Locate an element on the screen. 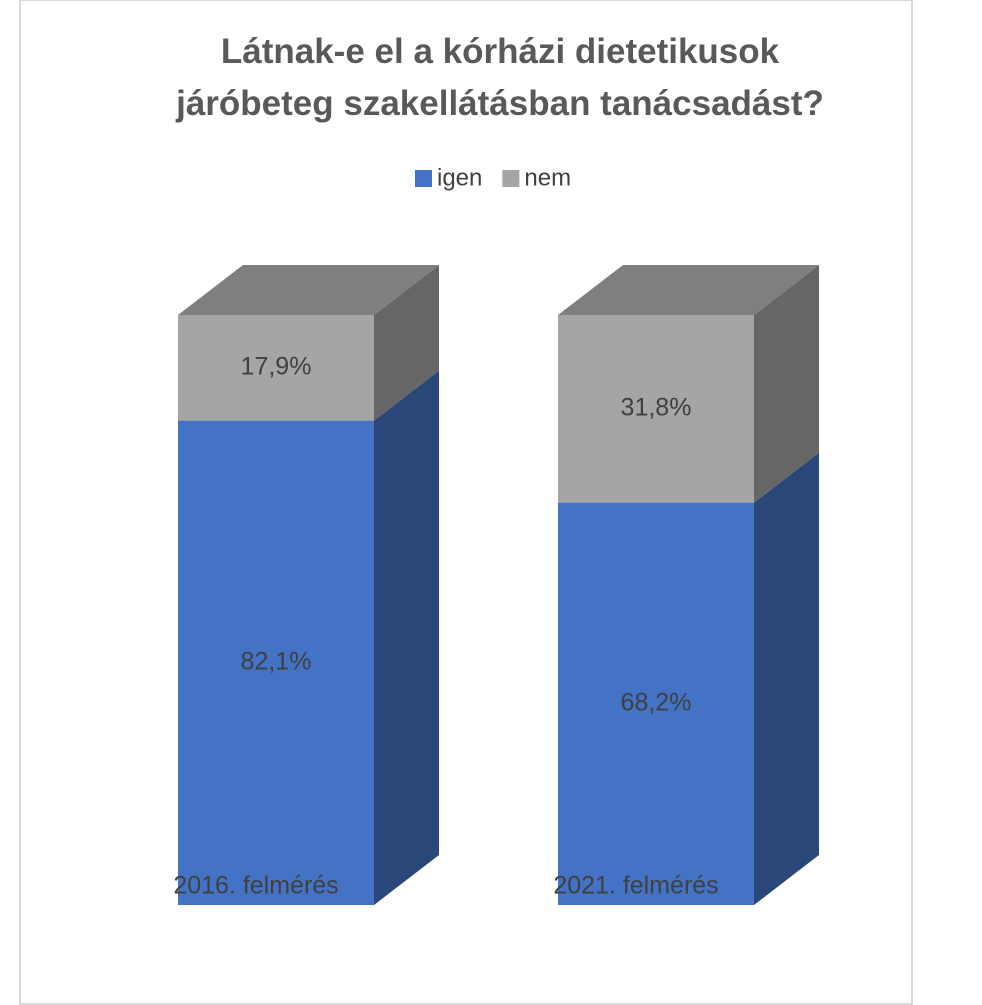 Image resolution: width=982 pixels, height=1005 pixels. data-label: 82,1% is located at coordinates (276, 661).